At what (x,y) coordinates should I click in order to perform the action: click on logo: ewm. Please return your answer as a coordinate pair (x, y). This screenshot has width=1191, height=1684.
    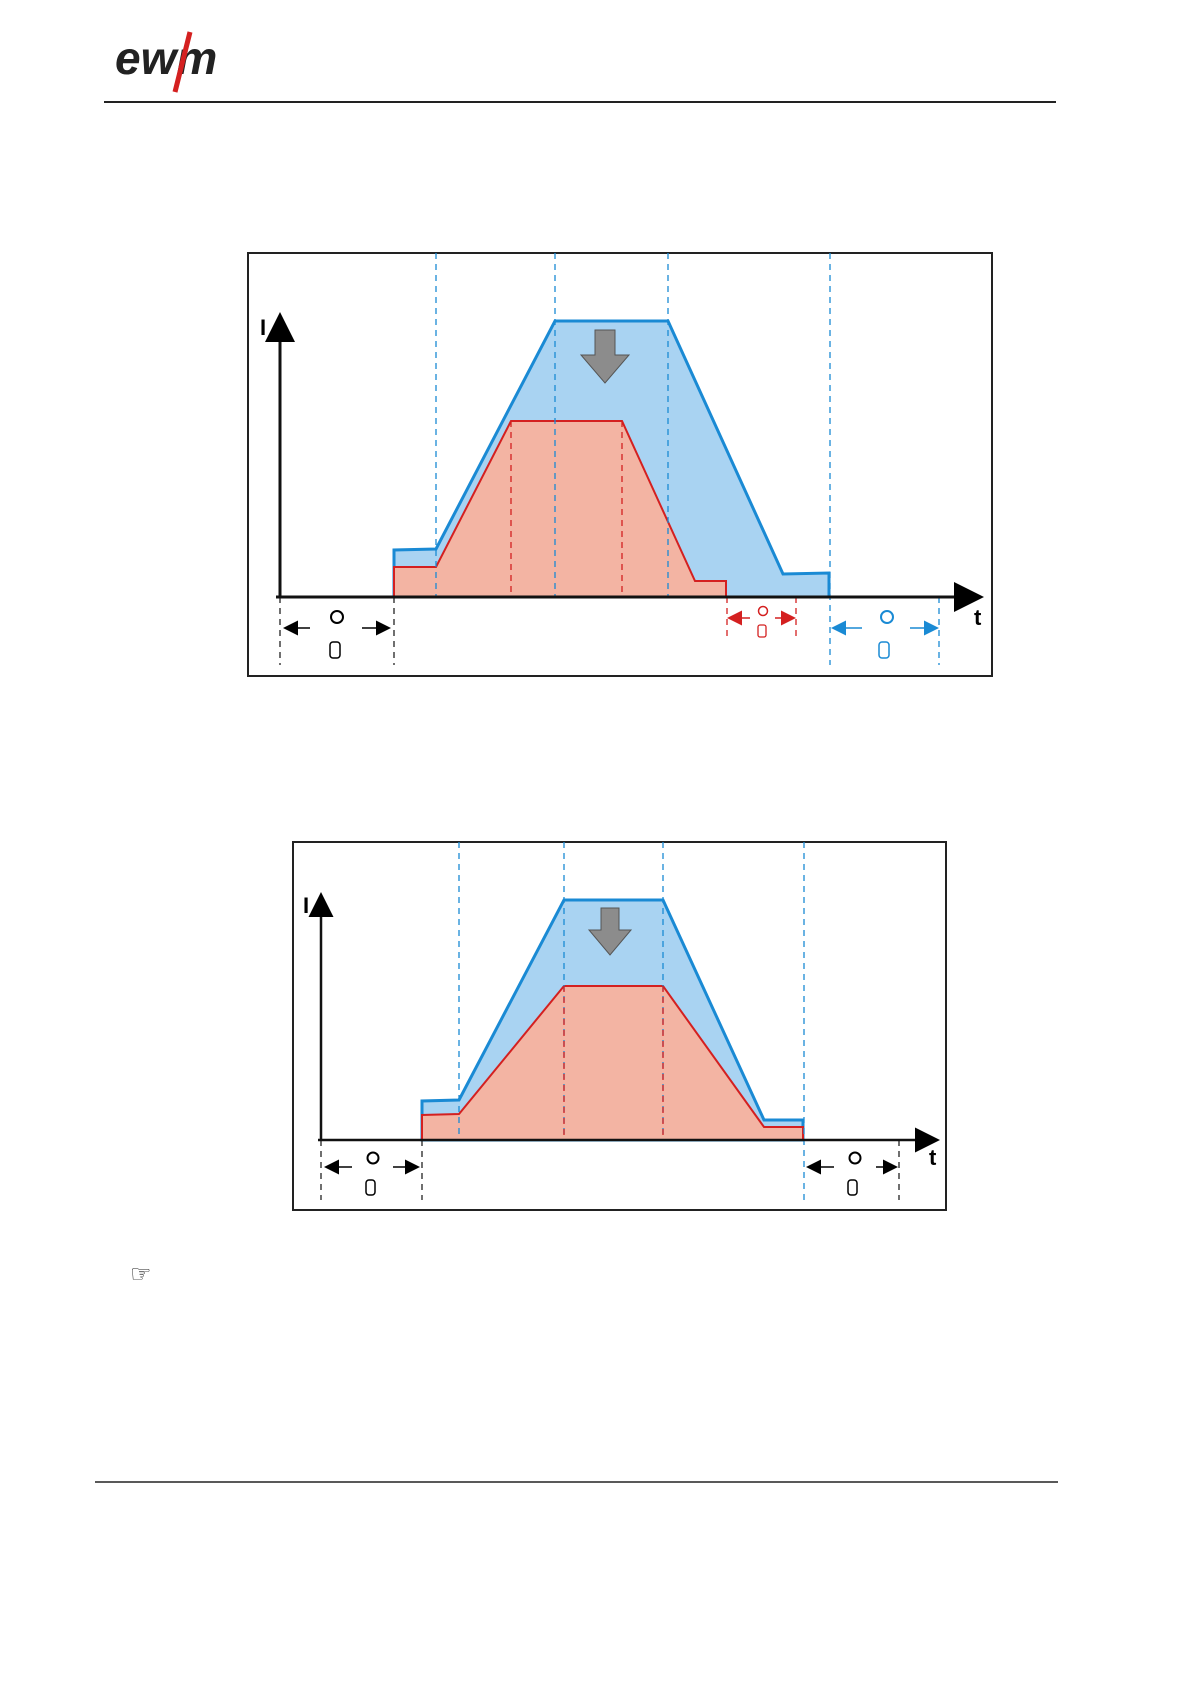
    Looking at the image, I should click on (166, 58).